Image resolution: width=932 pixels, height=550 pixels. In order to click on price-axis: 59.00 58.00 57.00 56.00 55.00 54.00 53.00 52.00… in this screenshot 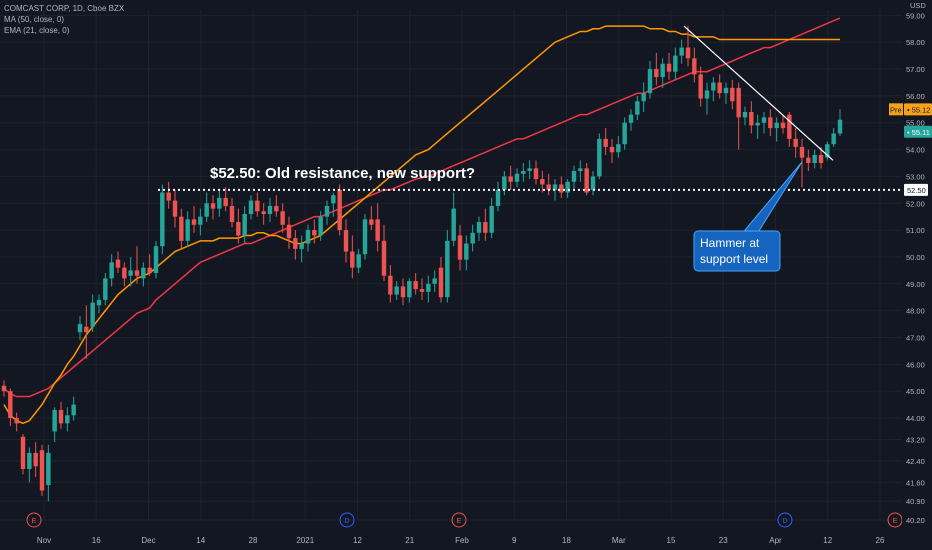, I will do `click(910, 275)`.